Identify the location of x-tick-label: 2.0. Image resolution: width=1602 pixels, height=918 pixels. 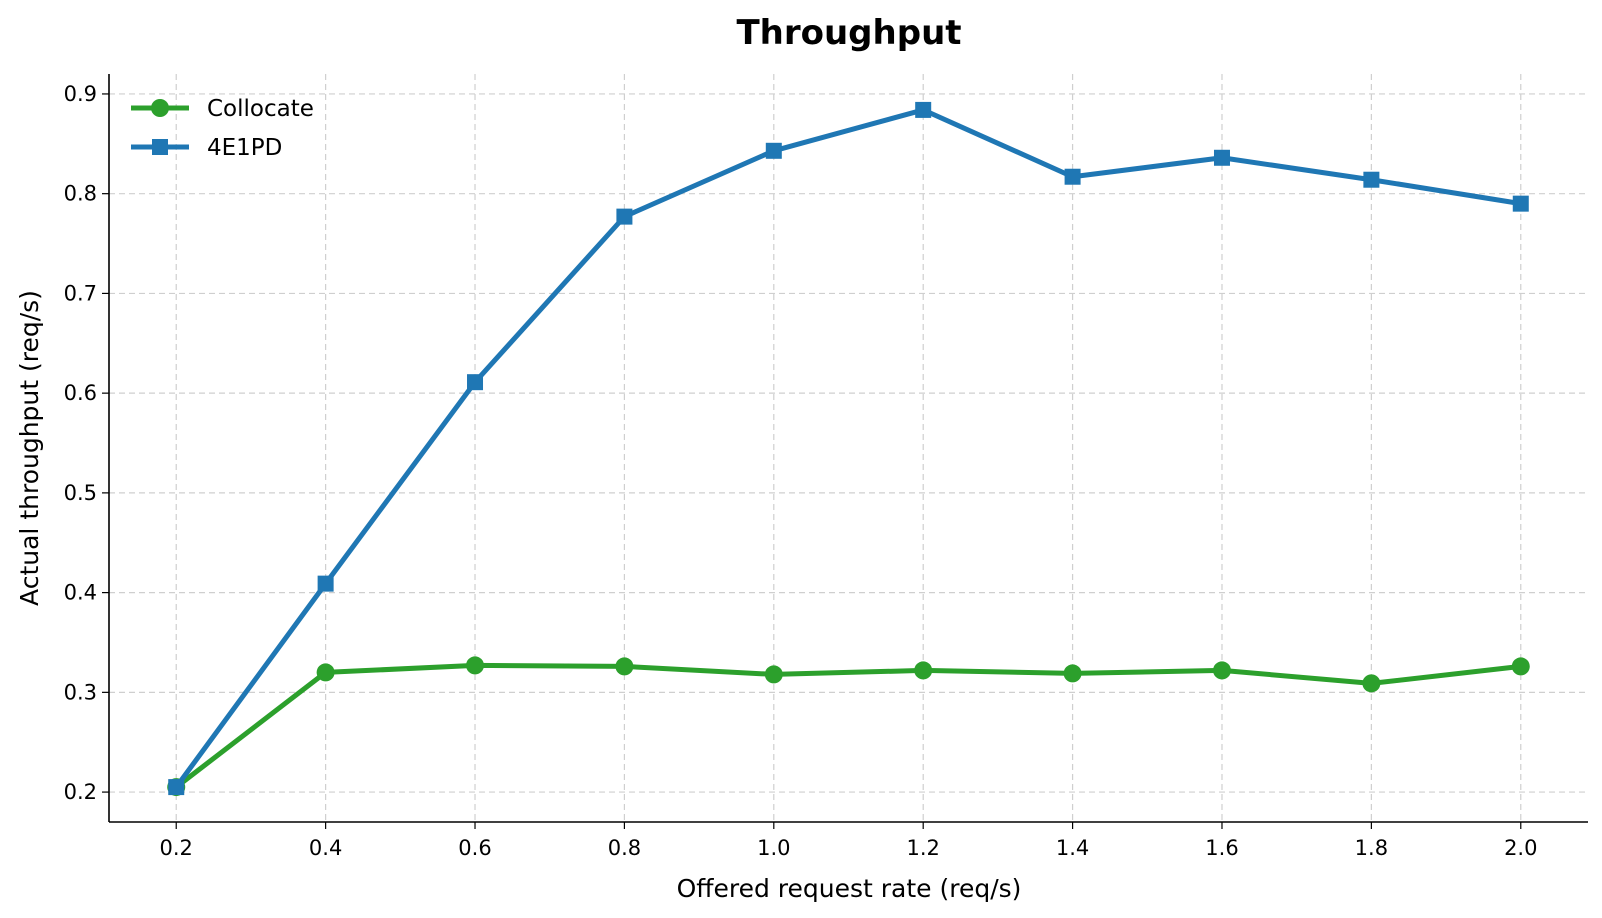
(1520, 848).